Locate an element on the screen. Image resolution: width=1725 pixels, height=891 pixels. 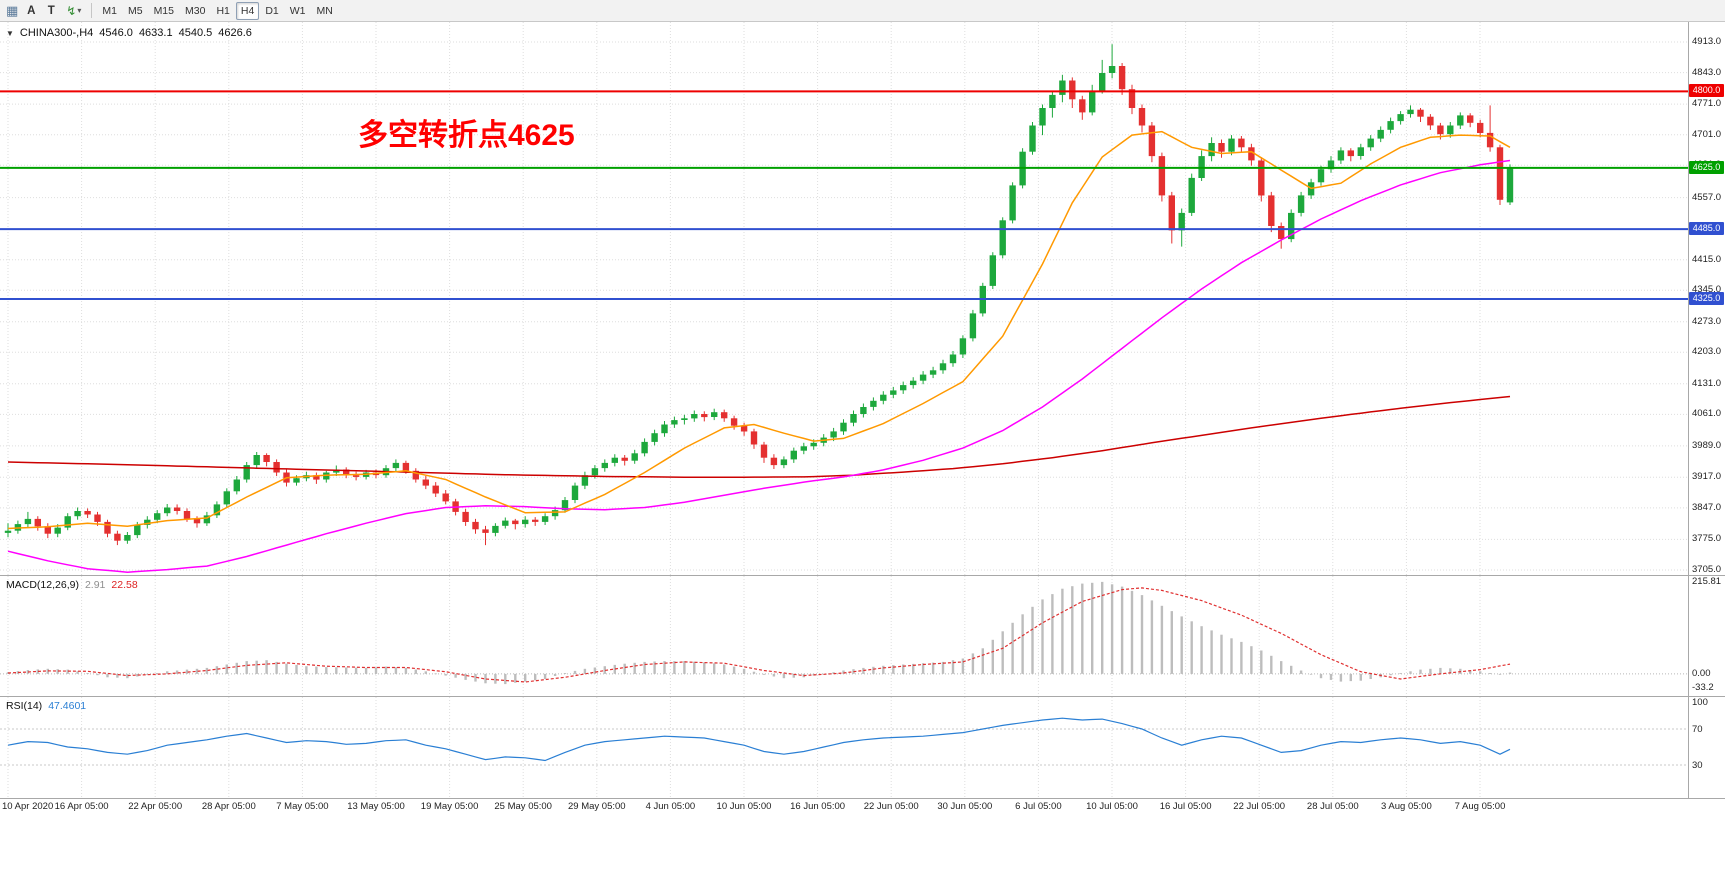
timeframe-group: M1 M5 M15 M30 H1 H4 D1 W1 MN is located at coordinates (217, 10).